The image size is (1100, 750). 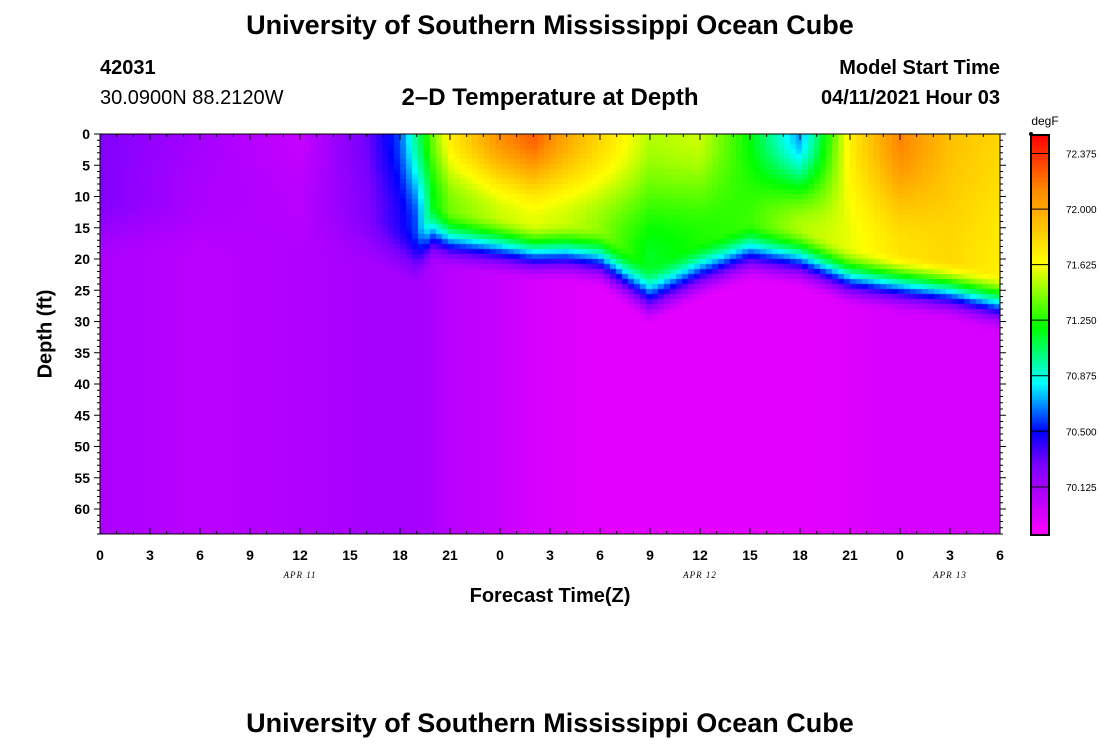 What do you see at coordinates (1031, 134) in the screenshot?
I see `colorbar-marker` at bounding box center [1031, 134].